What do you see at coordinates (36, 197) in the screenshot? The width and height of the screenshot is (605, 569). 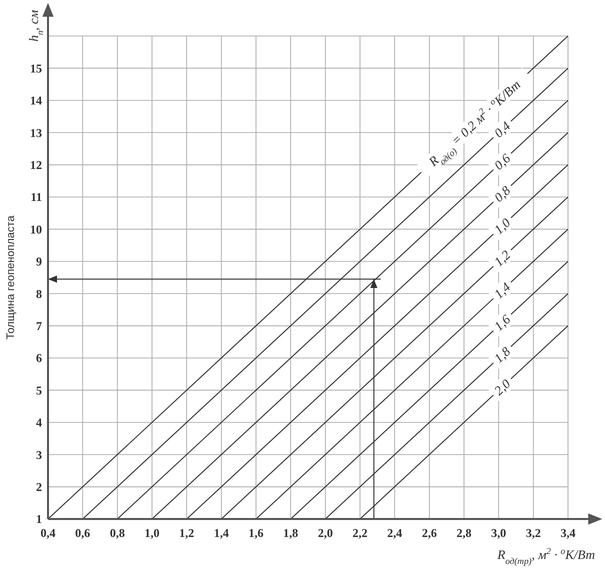 I see `y-tick-label: 11` at bounding box center [36, 197].